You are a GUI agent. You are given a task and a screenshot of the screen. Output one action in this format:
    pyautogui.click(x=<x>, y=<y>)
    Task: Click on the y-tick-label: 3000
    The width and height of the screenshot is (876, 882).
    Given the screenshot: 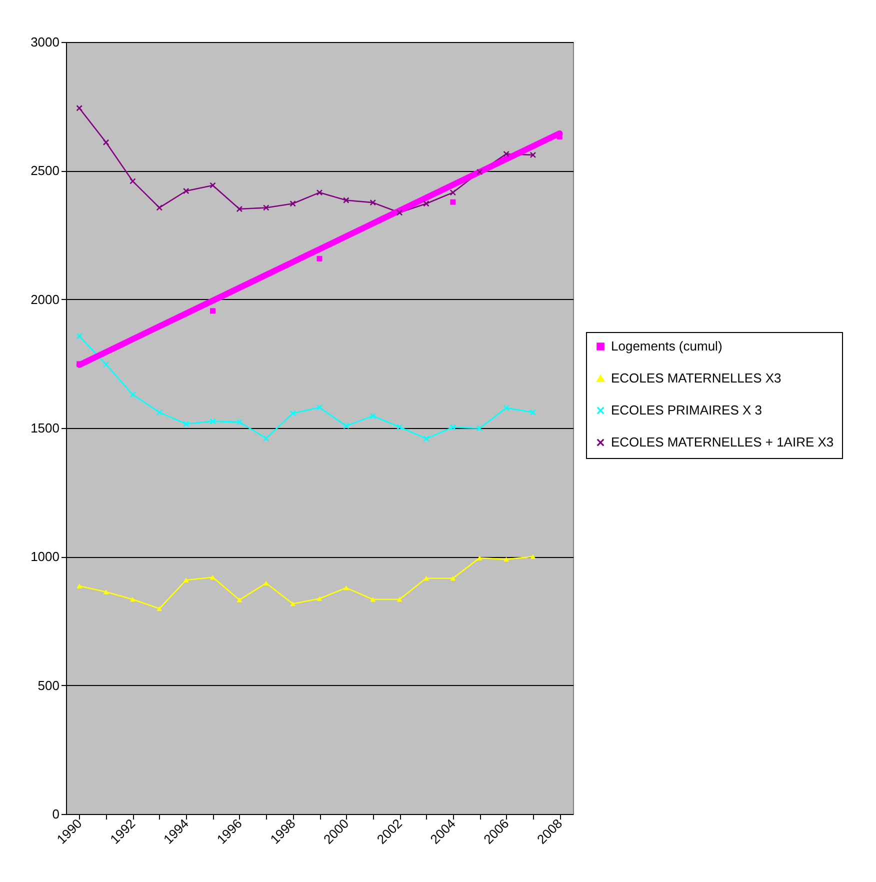 What is the action you would take?
    pyautogui.click(x=45, y=42)
    